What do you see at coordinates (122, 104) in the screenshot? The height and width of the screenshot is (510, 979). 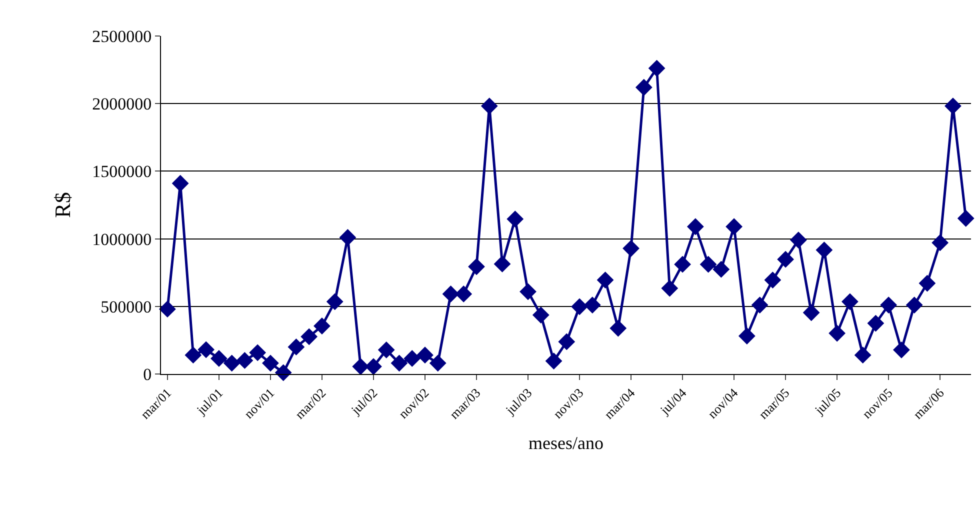 I see `y-tick-label: 2000000` at bounding box center [122, 104].